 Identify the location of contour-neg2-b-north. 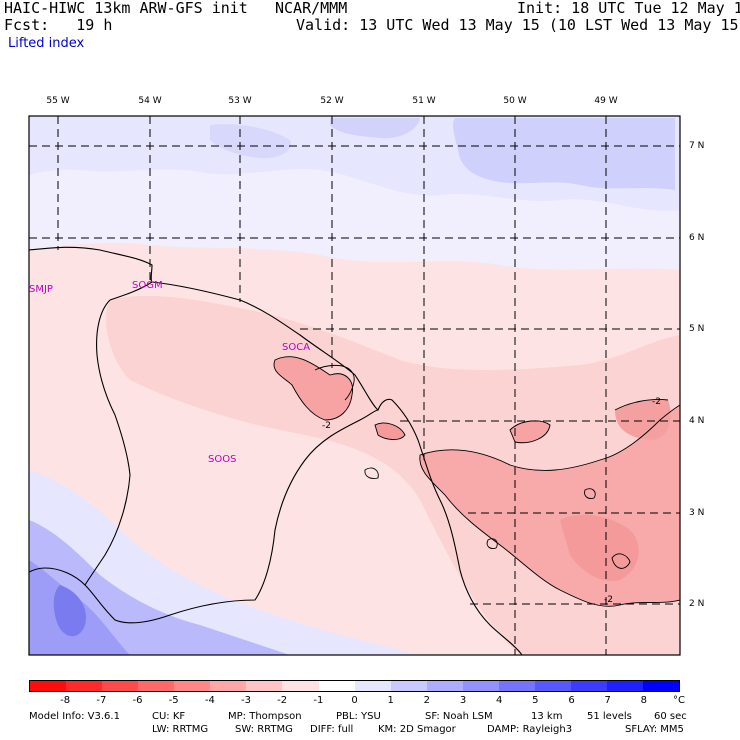
(549, 437).